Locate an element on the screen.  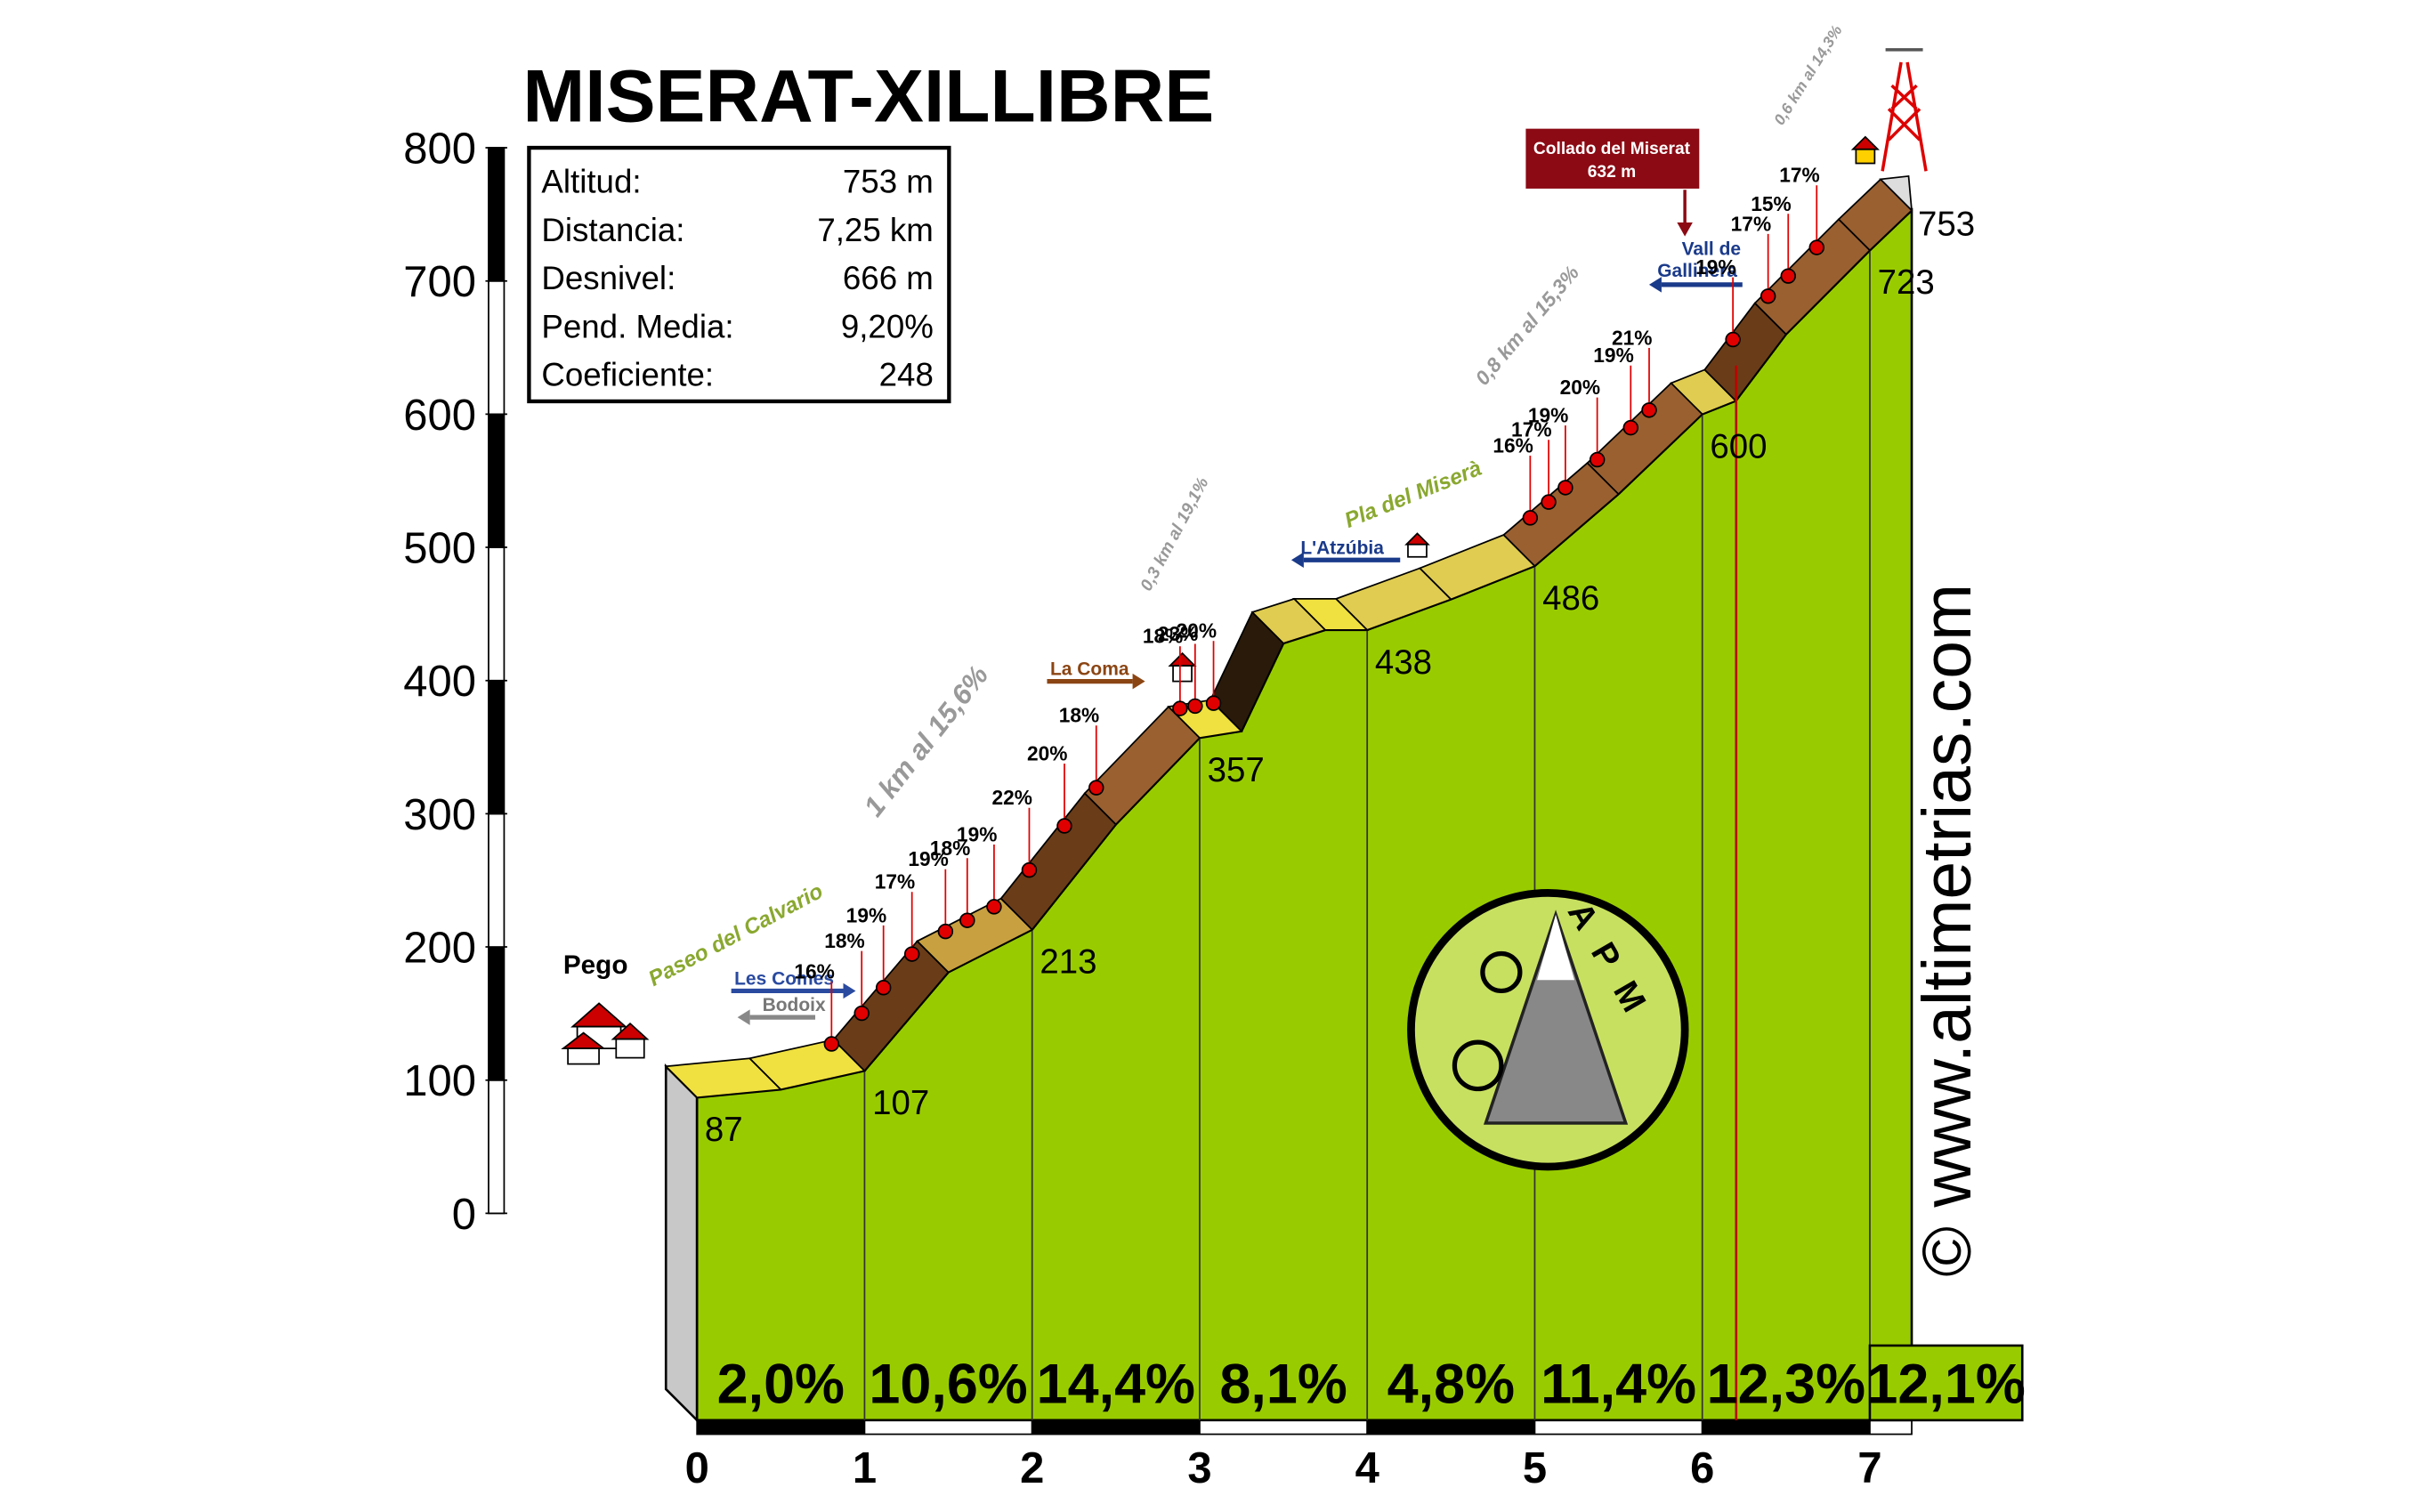
y-tick-label: 600 is located at coordinates (439, 416).